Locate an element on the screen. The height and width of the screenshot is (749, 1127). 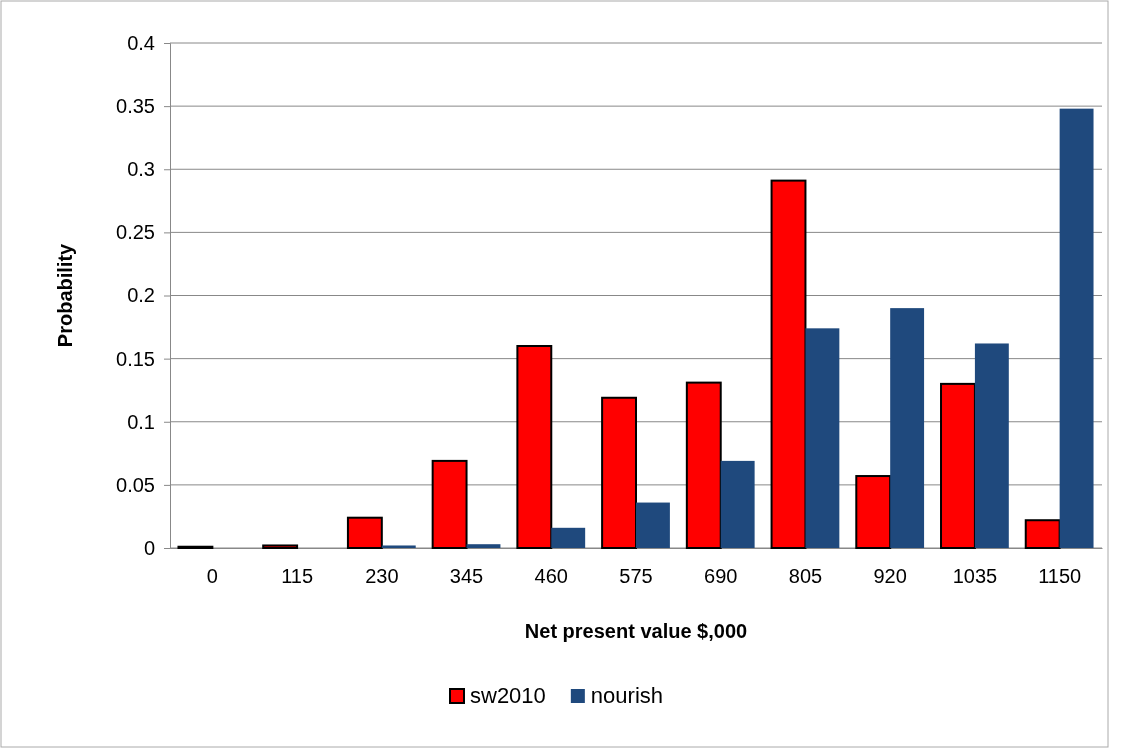
y-tick-label: 0.2 is located at coordinates (141, 295).